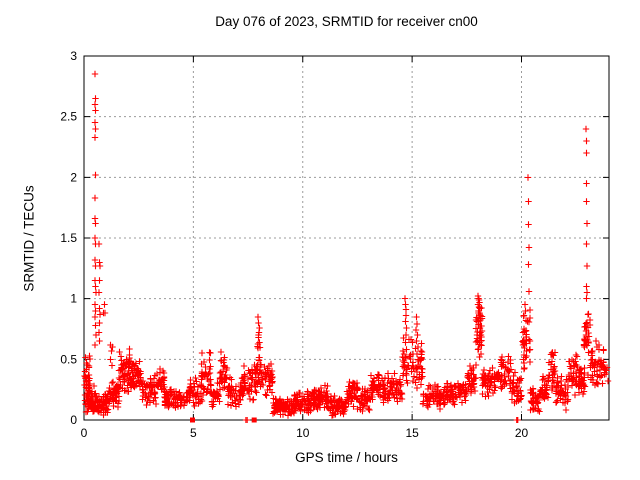 The image size is (640, 480). Describe the element at coordinates (73, 299) in the screenshot. I see `svg-text: 1` at that location.